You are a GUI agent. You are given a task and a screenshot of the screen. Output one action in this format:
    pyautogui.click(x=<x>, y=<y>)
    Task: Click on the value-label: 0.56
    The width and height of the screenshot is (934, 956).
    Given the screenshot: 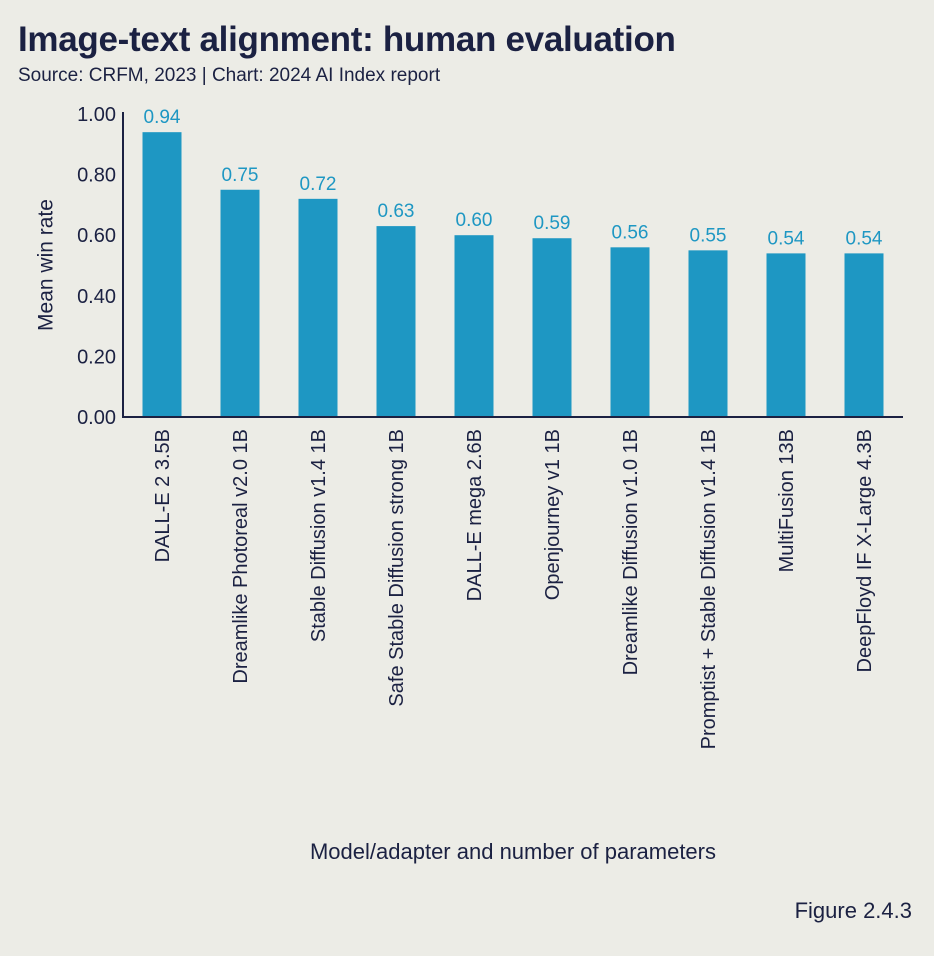 What is the action you would take?
    pyautogui.click(x=630, y=232)
    